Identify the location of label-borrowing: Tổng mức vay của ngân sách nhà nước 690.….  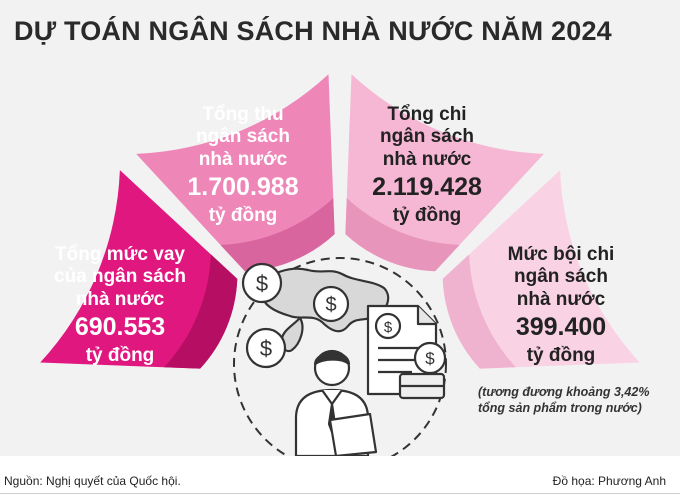
(120, 305).